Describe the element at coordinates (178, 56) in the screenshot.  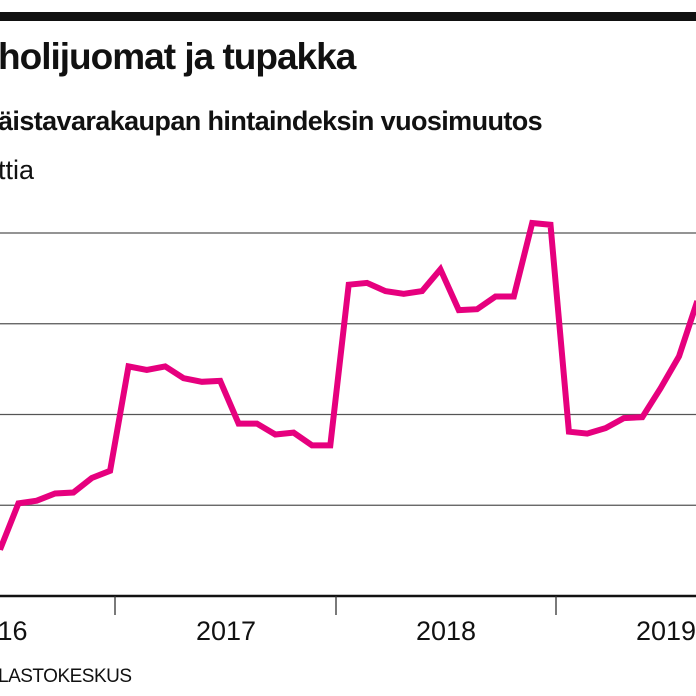
I see `chart-title: holijuomat ja tupakka` at that location.